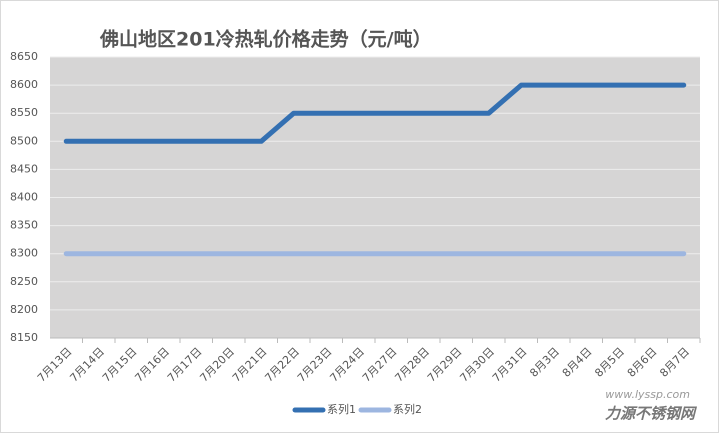  Describe the element at coordinates (651, 414) in the screenshot. I see `watermark-name: 力源不锈钢网` at that location.